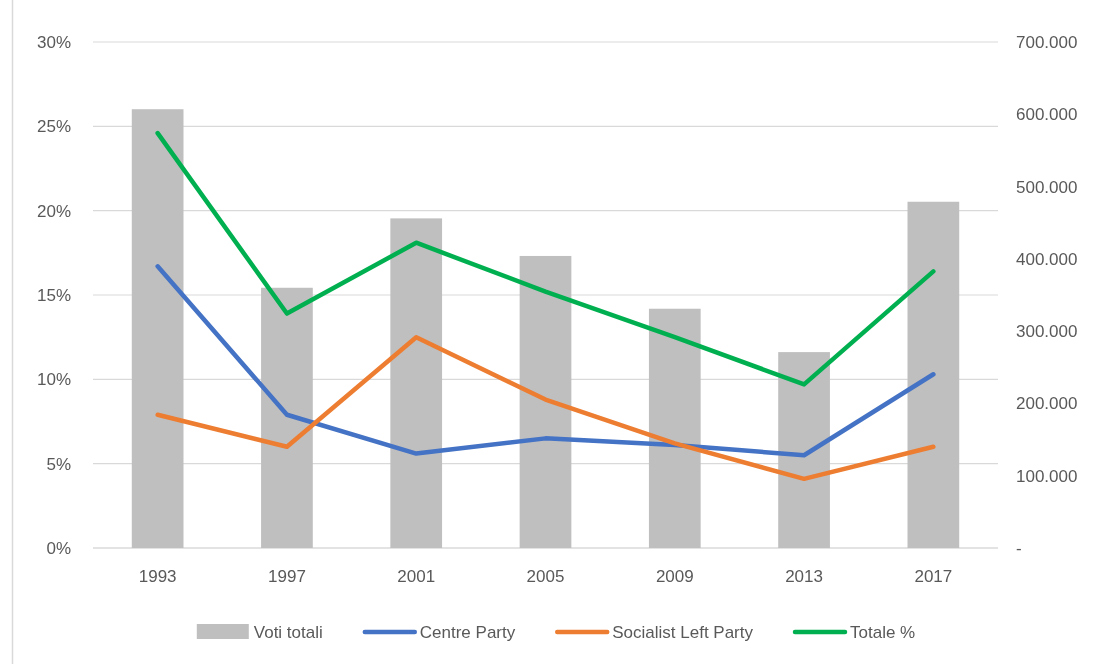 Image resolution: width=1112 pixels, height=664 pixels. Describe the element at coordinates (1047, 404) in the screenshot. I see `y2-tick-label: 200.000` at that location.